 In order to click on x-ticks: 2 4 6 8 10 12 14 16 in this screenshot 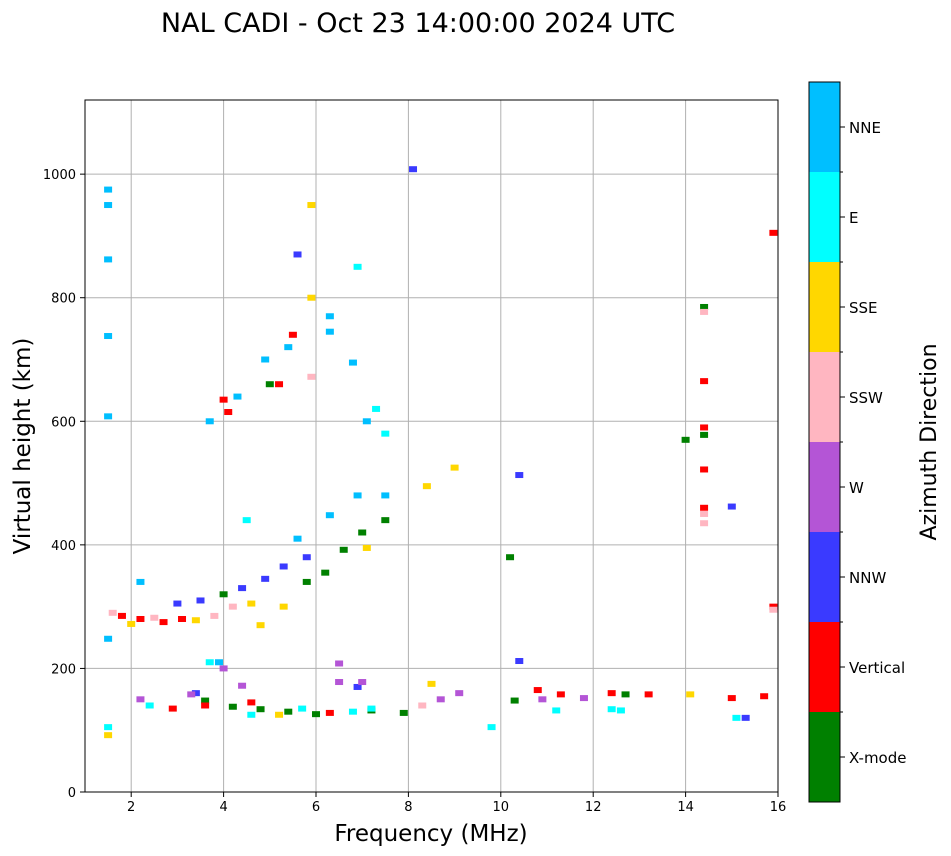, I will do `click(456, 803)`.